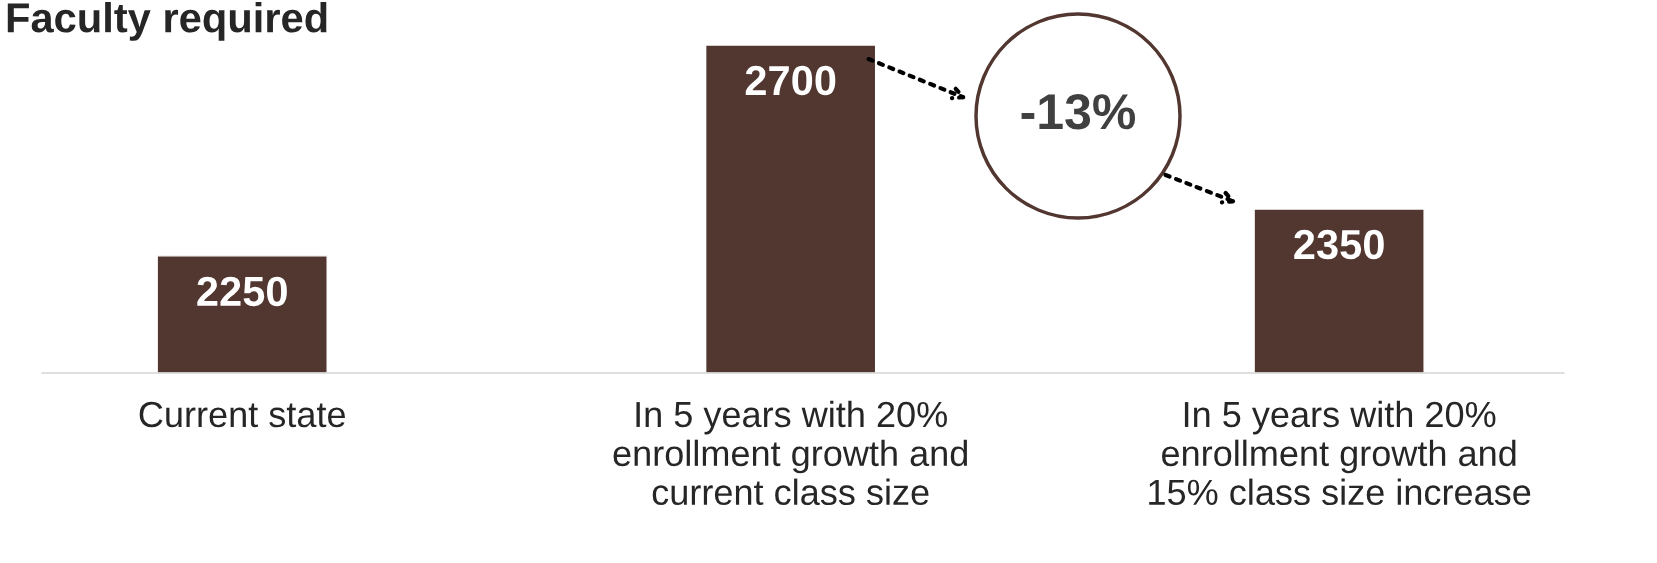 The image size is (1657, 563). I want to click on annotation: -13%, so click(1078, 112).